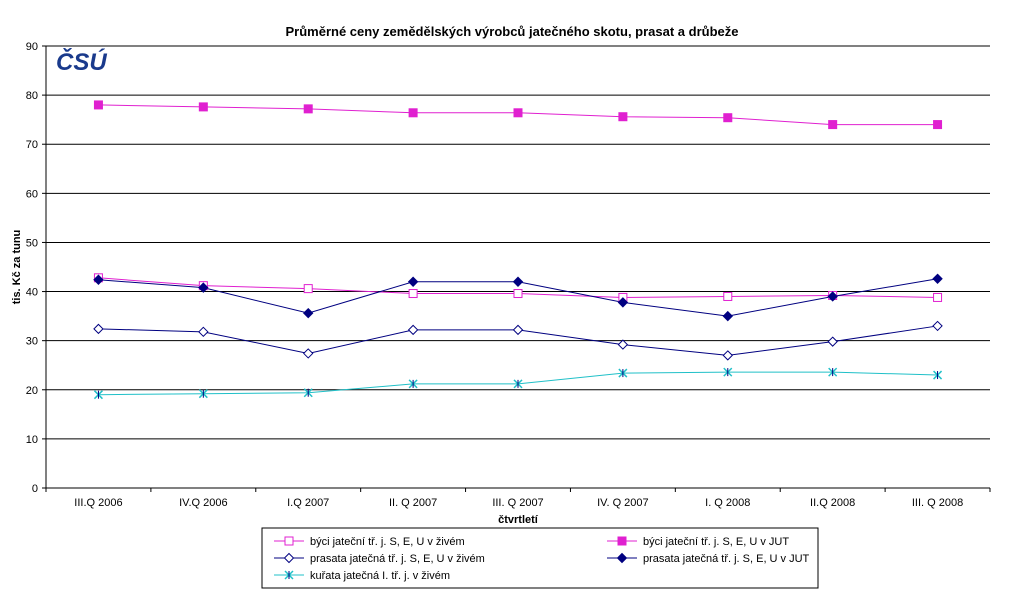 This screenshot has height=597, width=1020. I want to click on legend-label-0: býci jateční tř. j. S, E, U v živém, so click(387, 542).